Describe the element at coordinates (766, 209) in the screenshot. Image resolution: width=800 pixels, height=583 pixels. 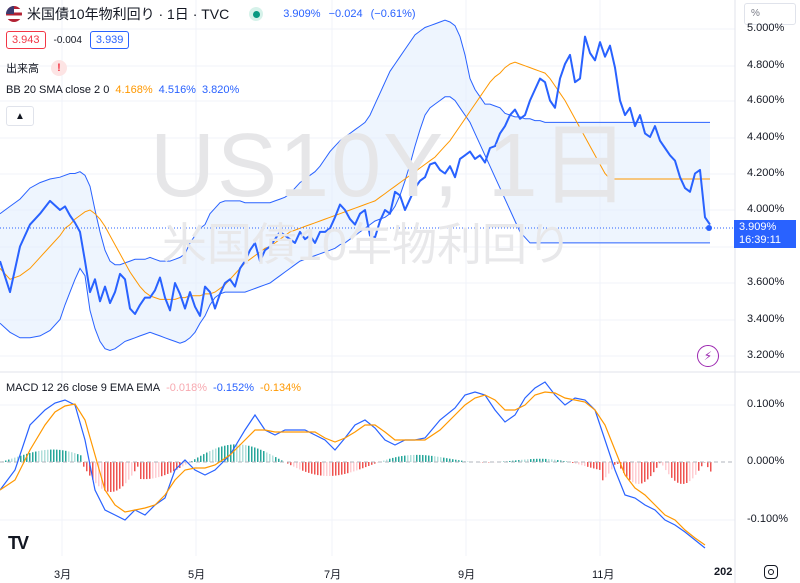
I see `price-axis-label: 4.000%` at that location.